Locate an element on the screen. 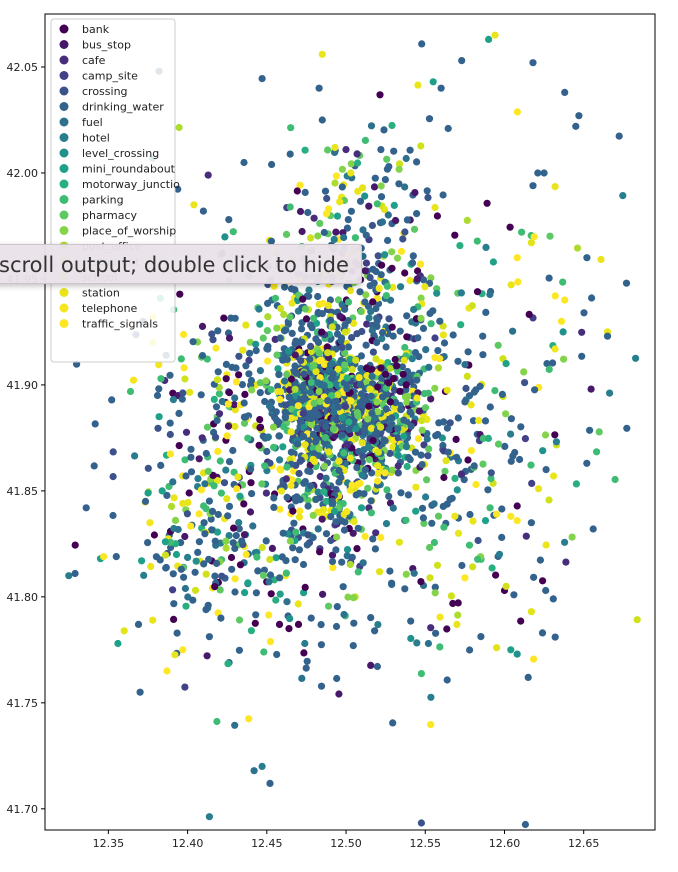 The width and height of the screenshot is (678, 872). legend-label: camp_site is located at coordinates (110, 76).